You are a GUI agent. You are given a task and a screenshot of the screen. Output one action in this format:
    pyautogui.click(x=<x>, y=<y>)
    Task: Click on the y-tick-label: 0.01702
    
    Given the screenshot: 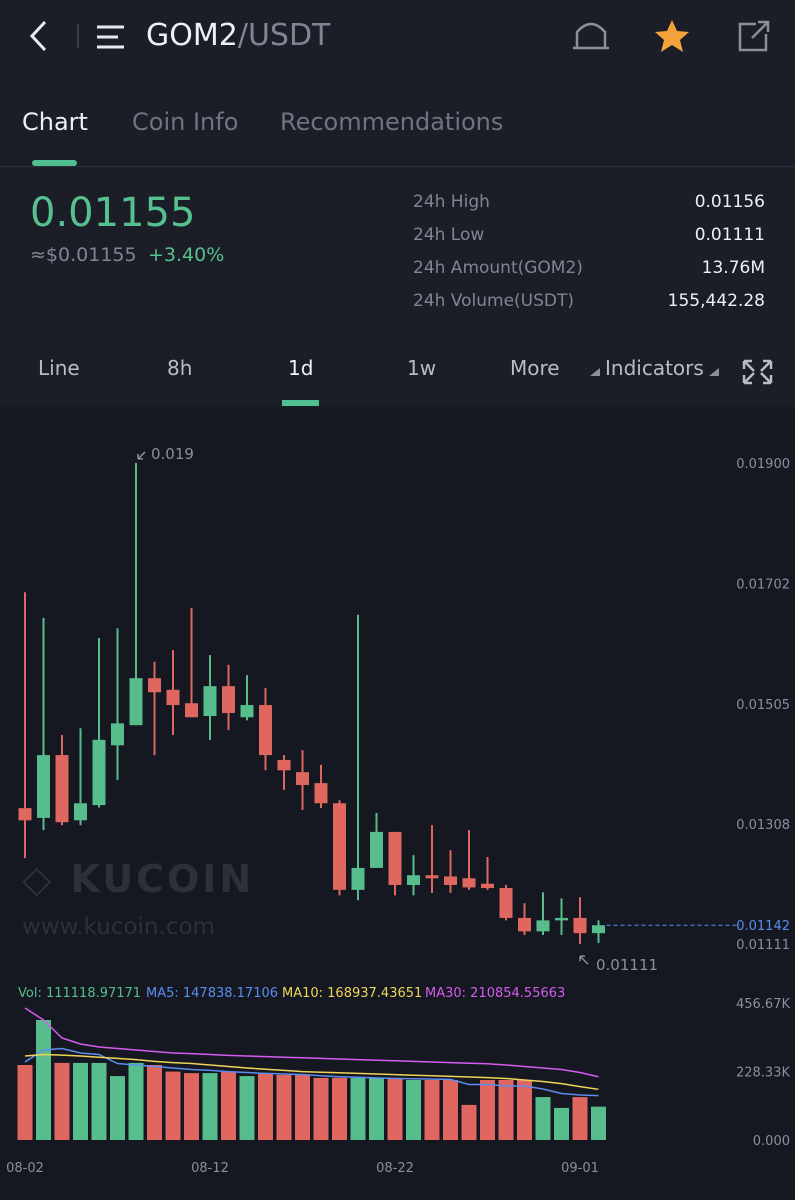 What is the action you would take?
    pyautogui.click(x=763, y=585)
    